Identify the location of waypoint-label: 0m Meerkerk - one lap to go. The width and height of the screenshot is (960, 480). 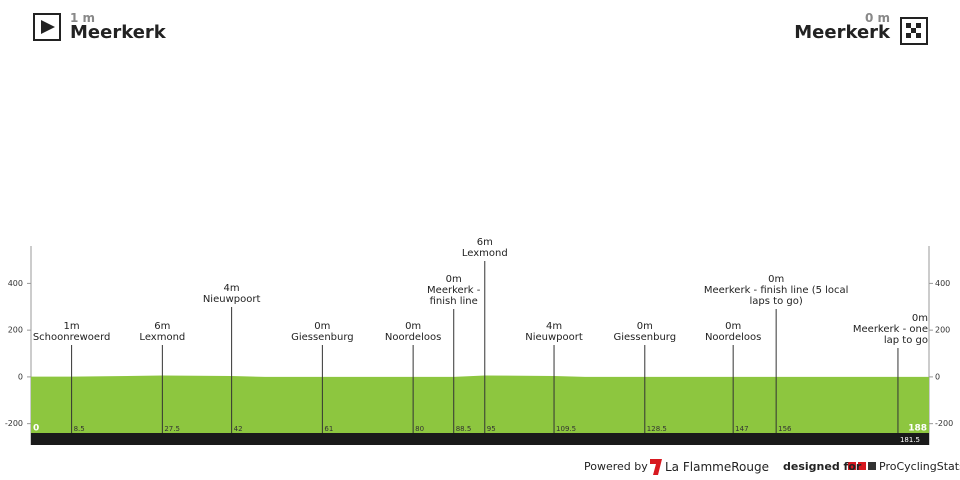
(883, 329).